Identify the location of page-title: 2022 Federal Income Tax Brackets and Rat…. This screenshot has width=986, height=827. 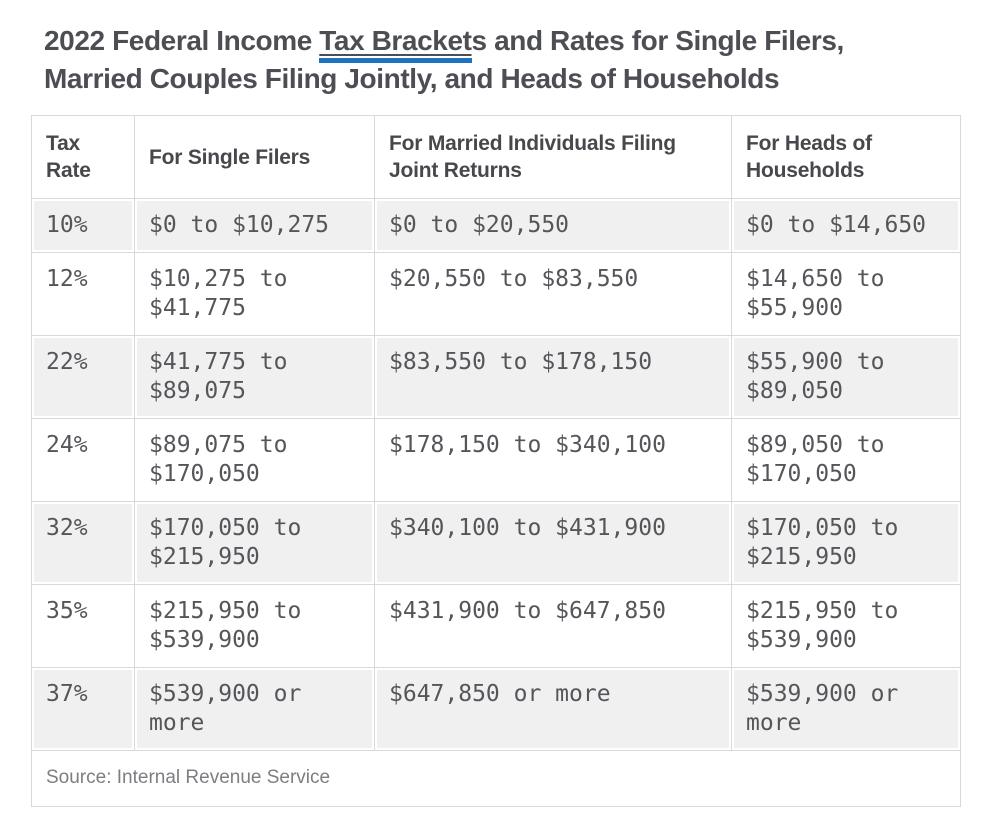
(500, 60).